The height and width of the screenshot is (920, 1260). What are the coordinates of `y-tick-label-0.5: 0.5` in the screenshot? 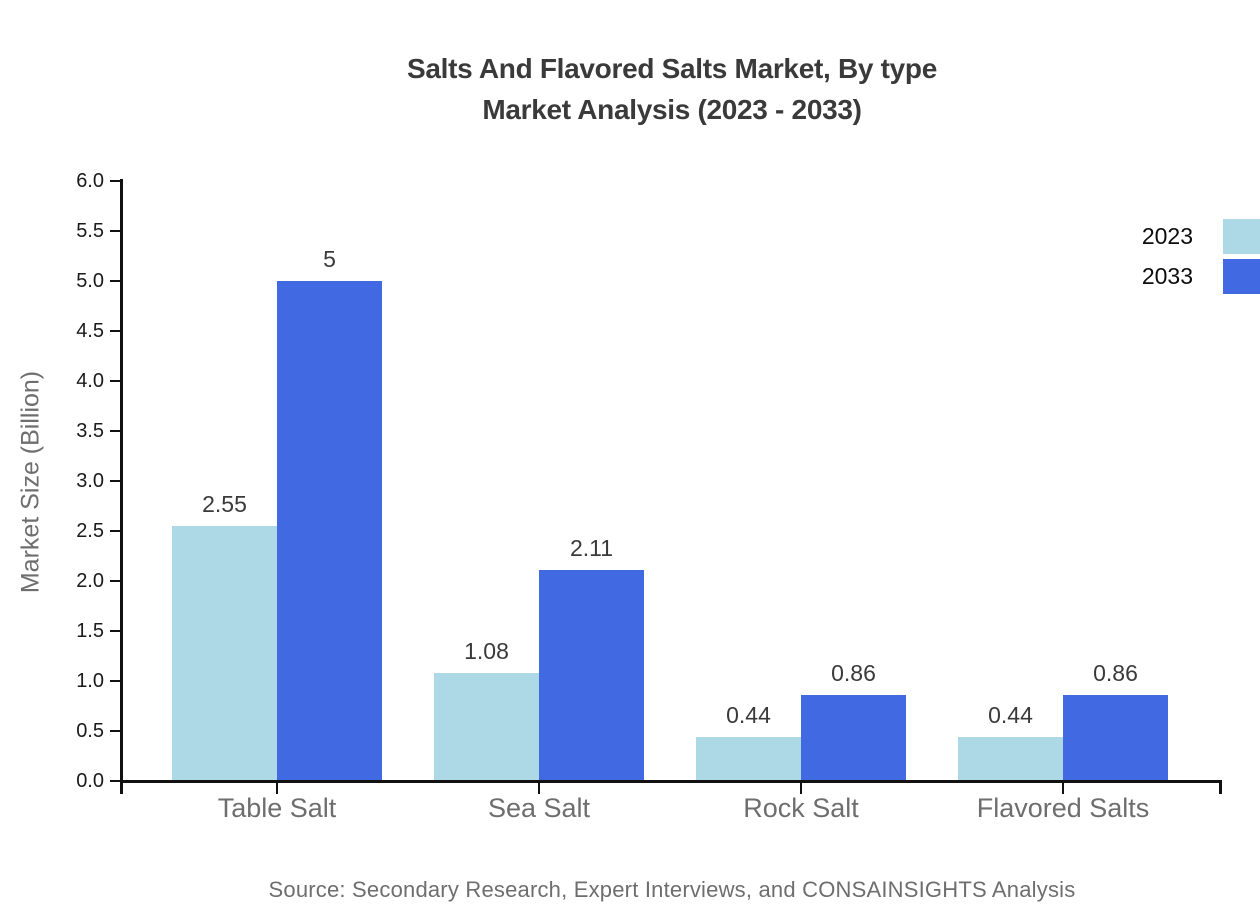 It's located at (90, 731).